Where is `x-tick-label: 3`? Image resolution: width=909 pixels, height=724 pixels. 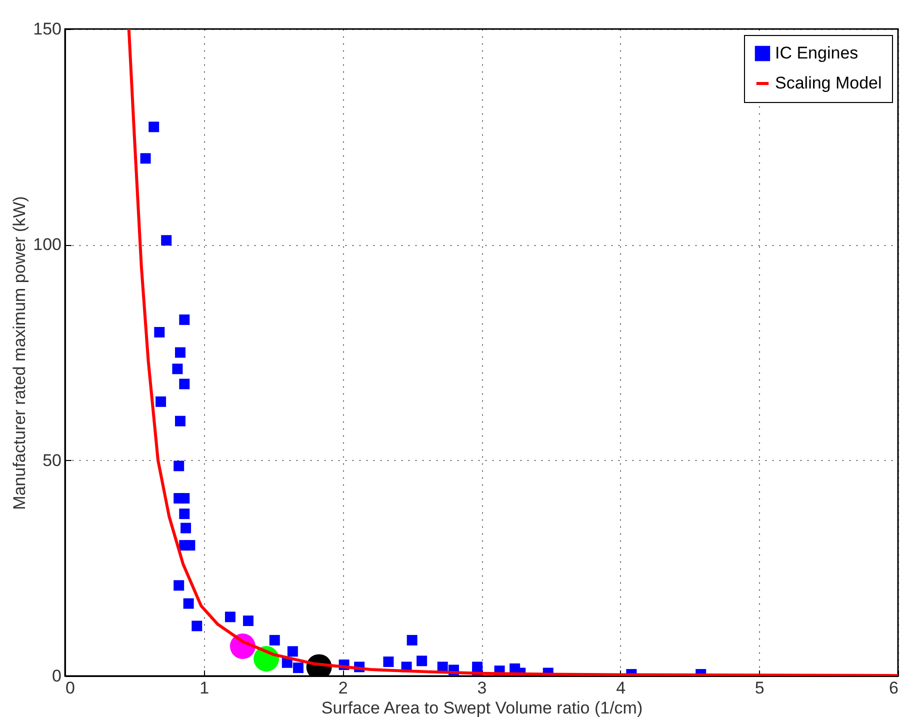 x-tick-label: 3 is located at coordinates (482, 688).